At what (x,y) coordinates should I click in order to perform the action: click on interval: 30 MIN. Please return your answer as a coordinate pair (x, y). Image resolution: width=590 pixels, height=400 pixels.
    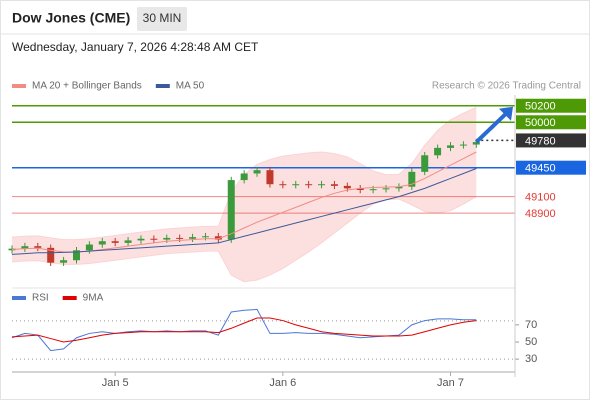
    Looking at the image, I should click on (162, 18).